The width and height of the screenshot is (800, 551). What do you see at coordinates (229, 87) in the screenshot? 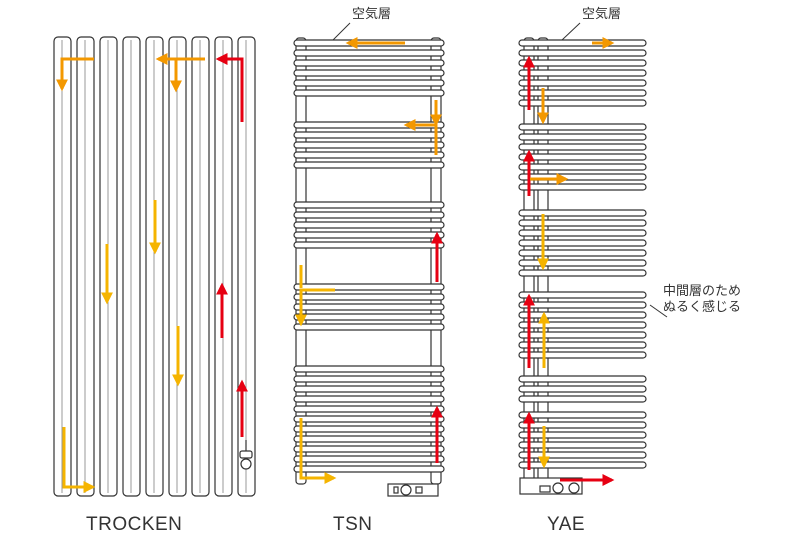
I see `trocken-hot-top-arrow` at bounding box center [229, 87].